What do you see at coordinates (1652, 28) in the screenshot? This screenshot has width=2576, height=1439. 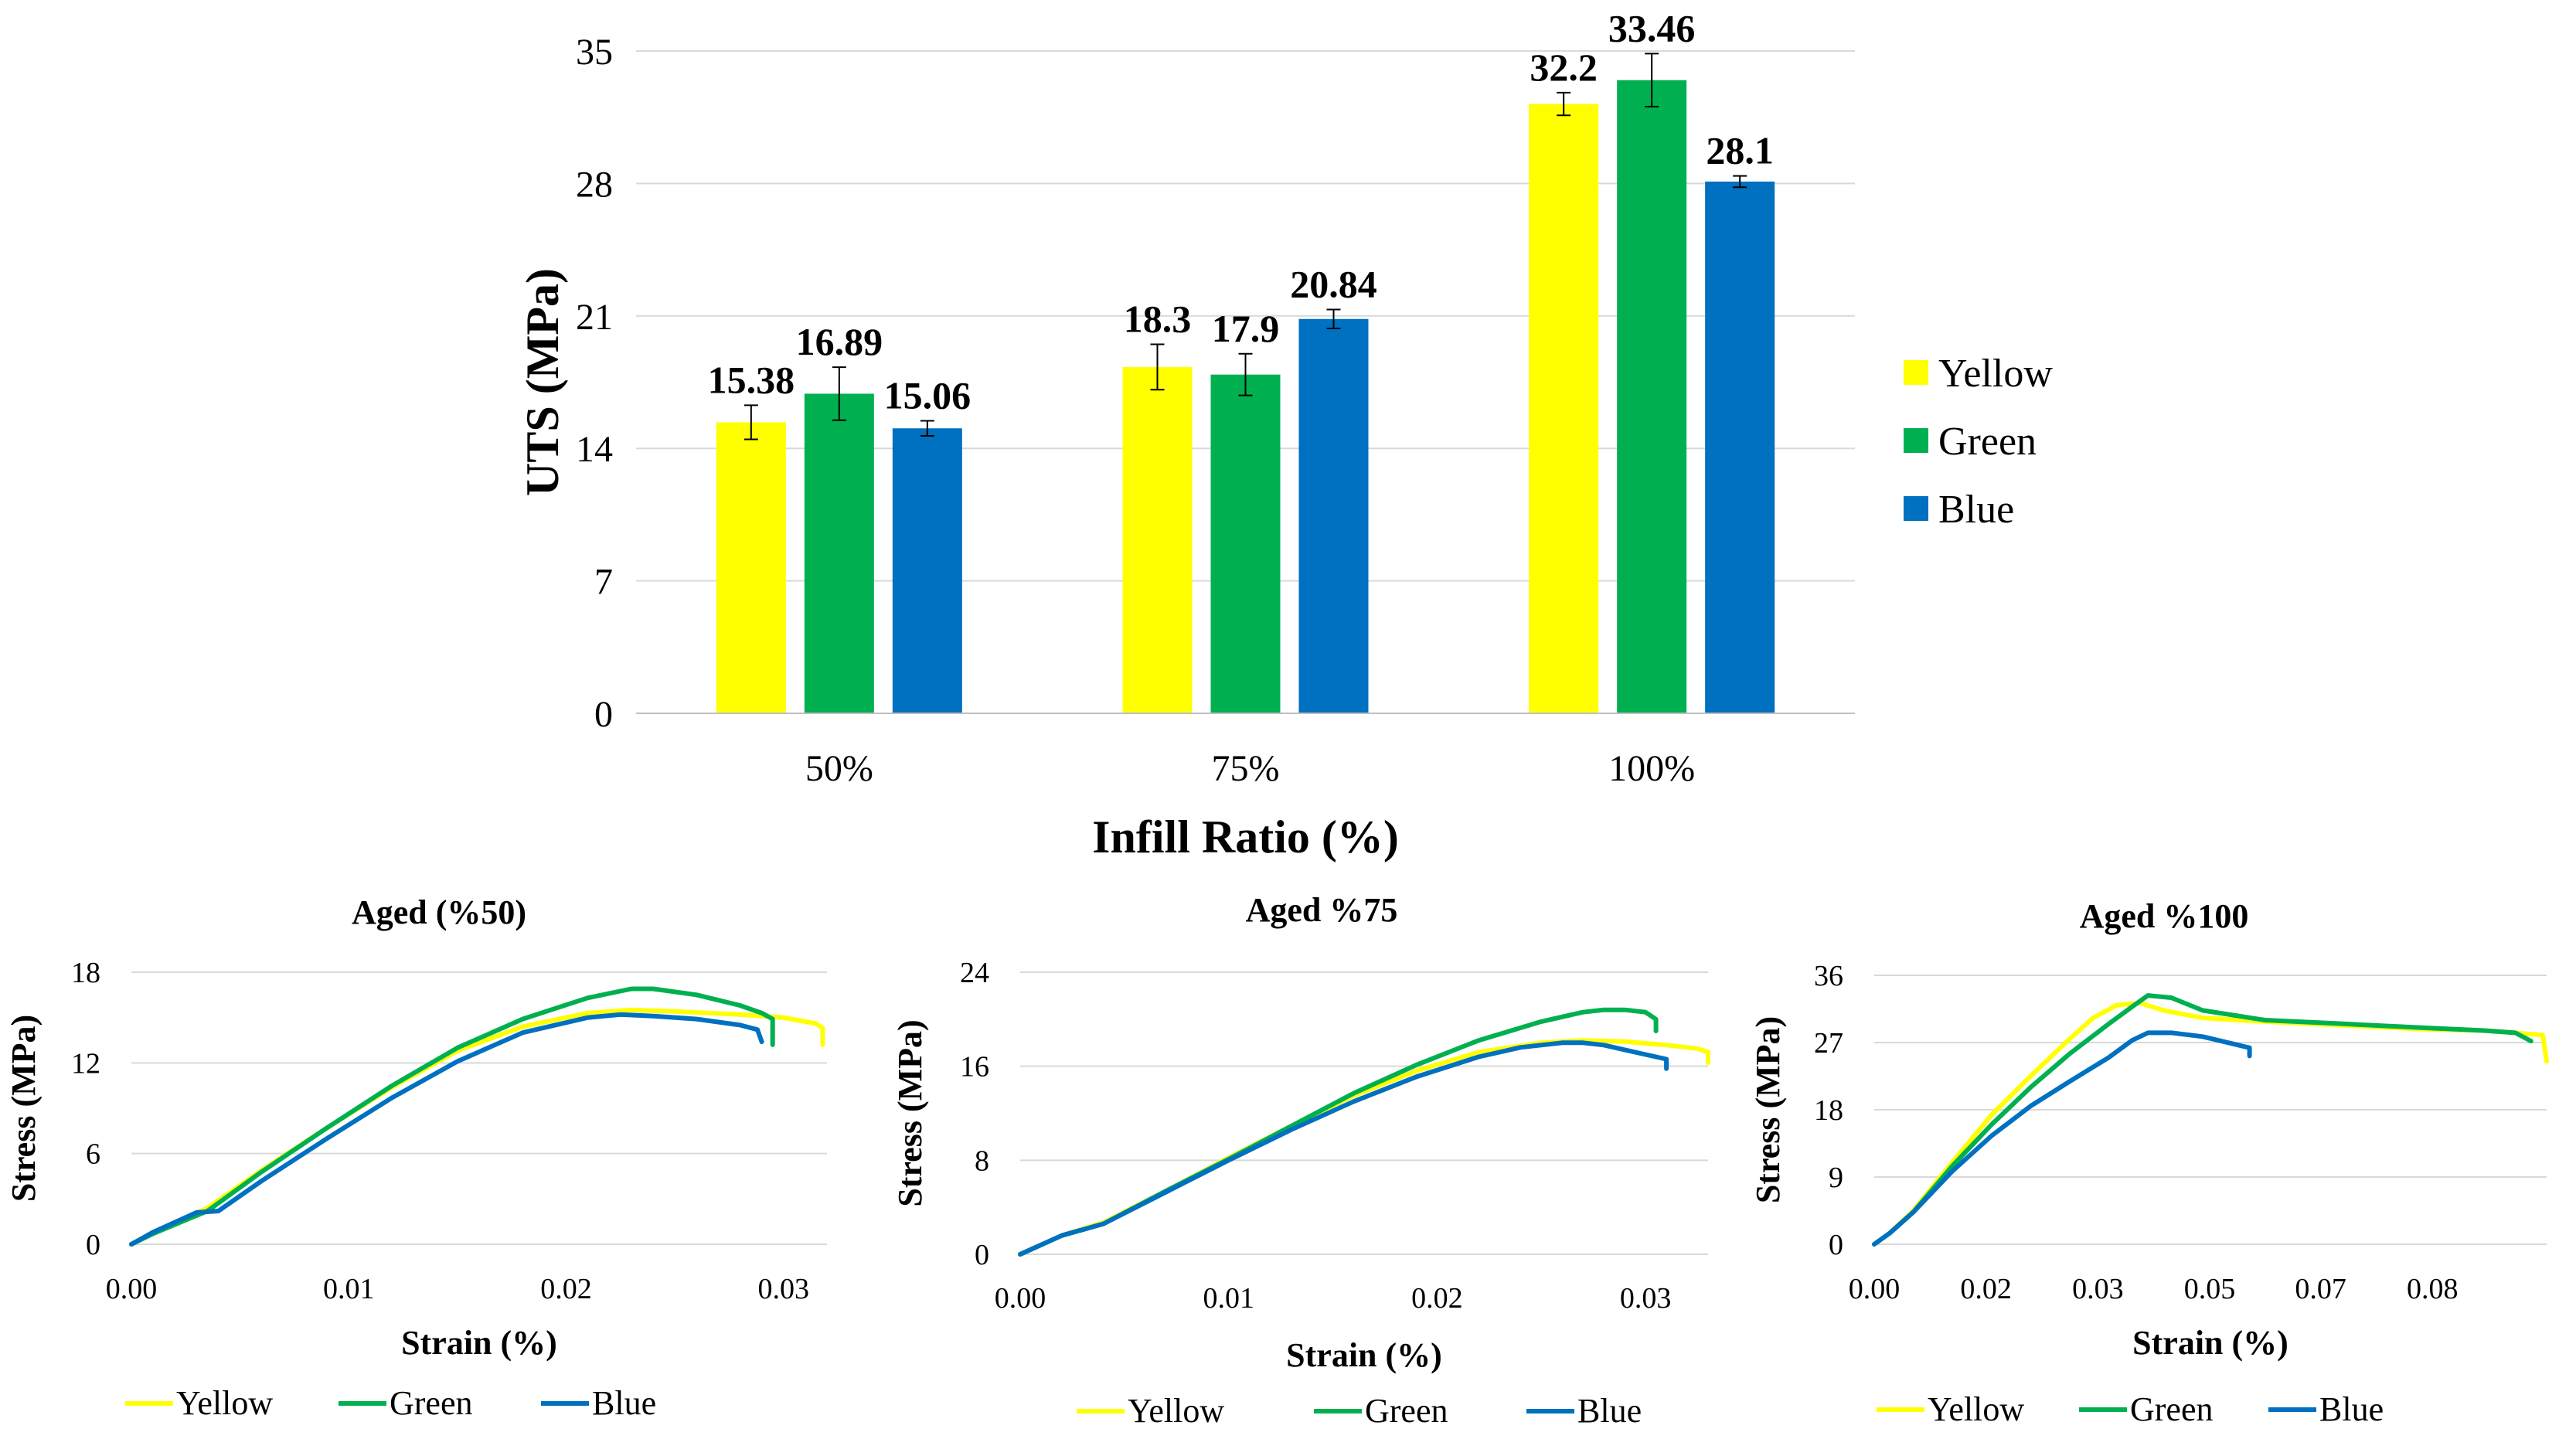 I see `data-label: 33.46` at bounding box center [1652, 28].